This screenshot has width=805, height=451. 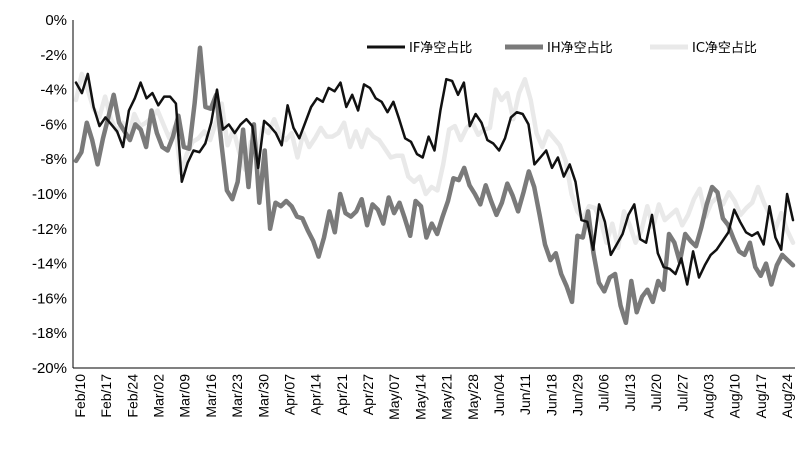 What do you see at coordinates (49, 368) in the screenshot?
I see `y-tick-label: -20%` at bounding box center [49, 368].